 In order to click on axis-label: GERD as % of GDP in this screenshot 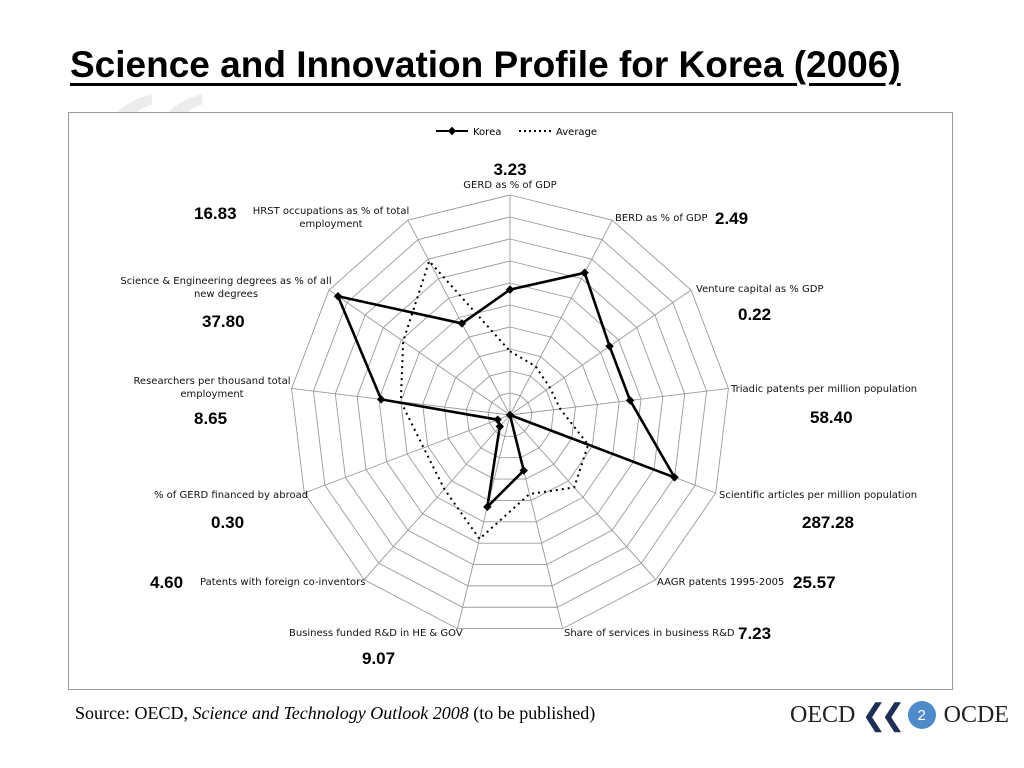, I will do `click(509, 185)`.